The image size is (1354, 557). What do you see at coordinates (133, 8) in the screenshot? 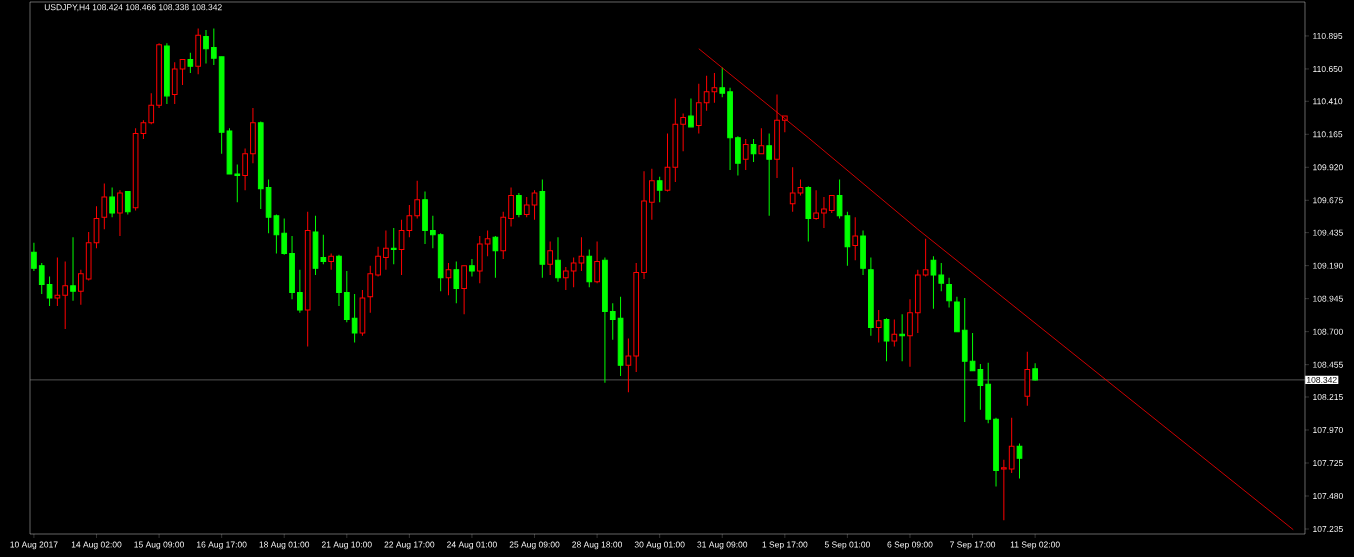
I see `chart-title: USDJPY,H4 108.424 108.466 108.338 108.342` at bounding box center [133, 8].